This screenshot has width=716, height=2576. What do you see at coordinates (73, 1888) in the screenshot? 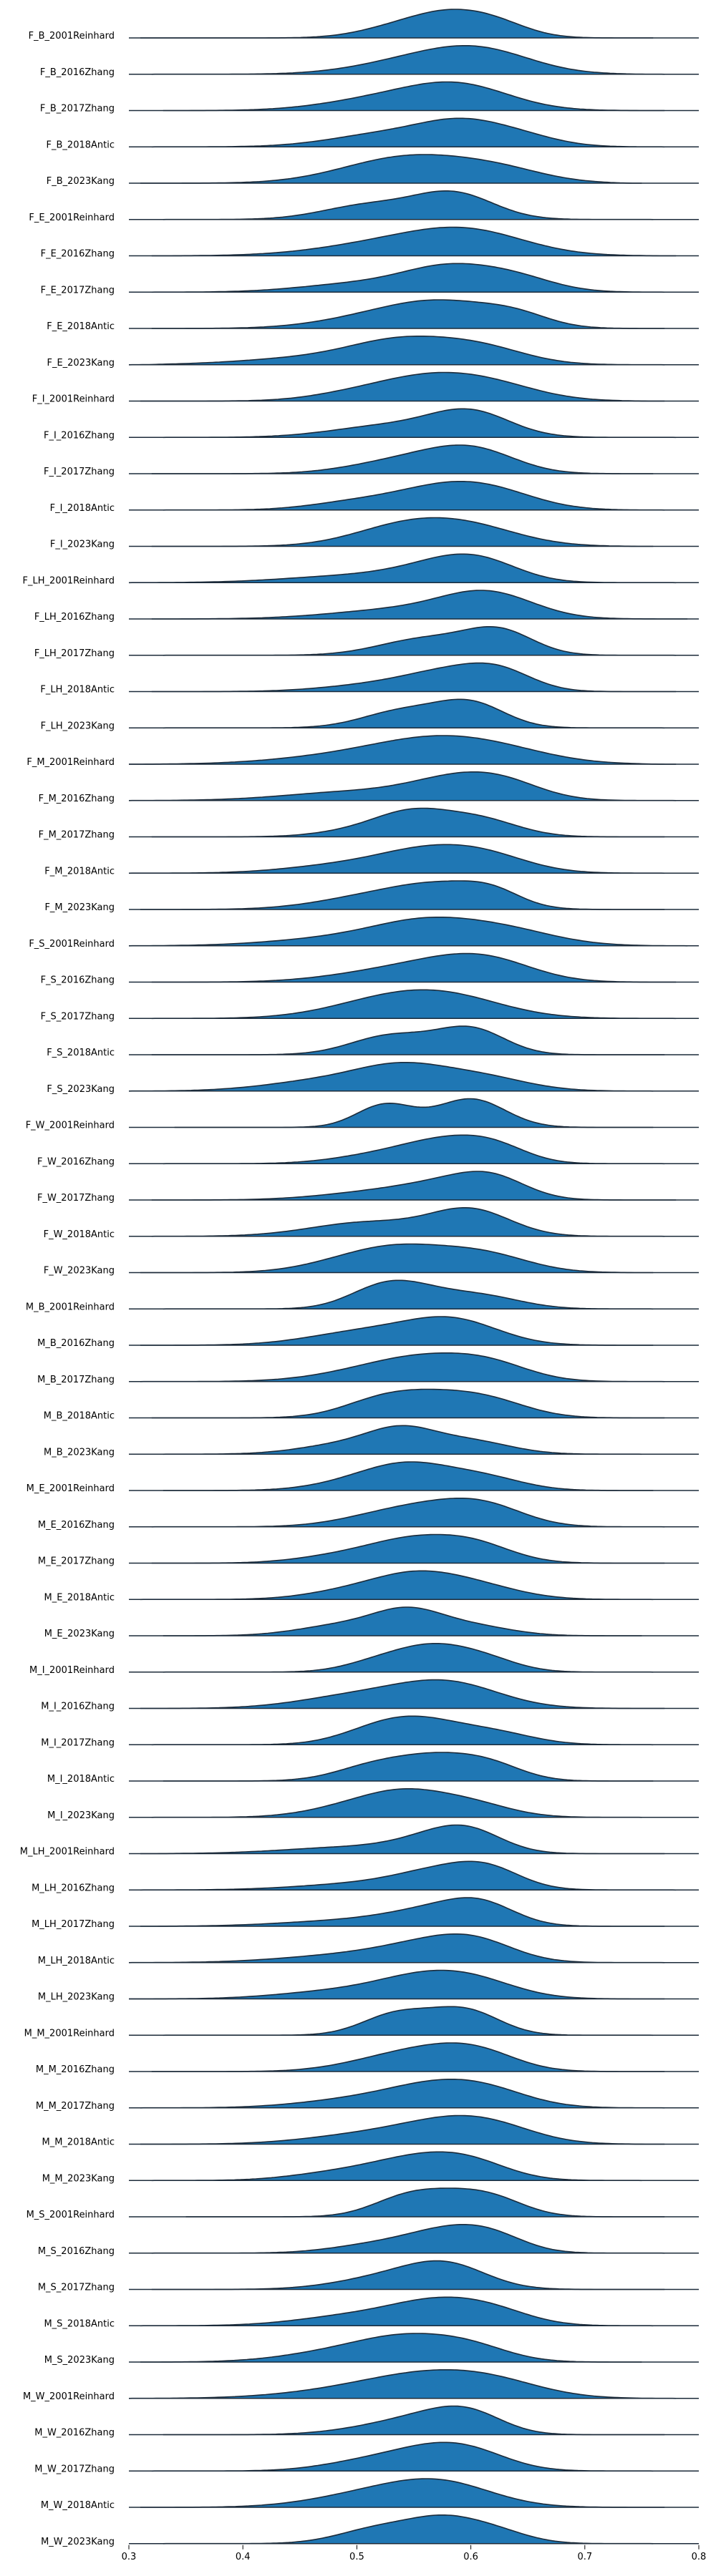
I see `ridge-label: M_LH_2016Zhang` at bounding box center [73, 1888].